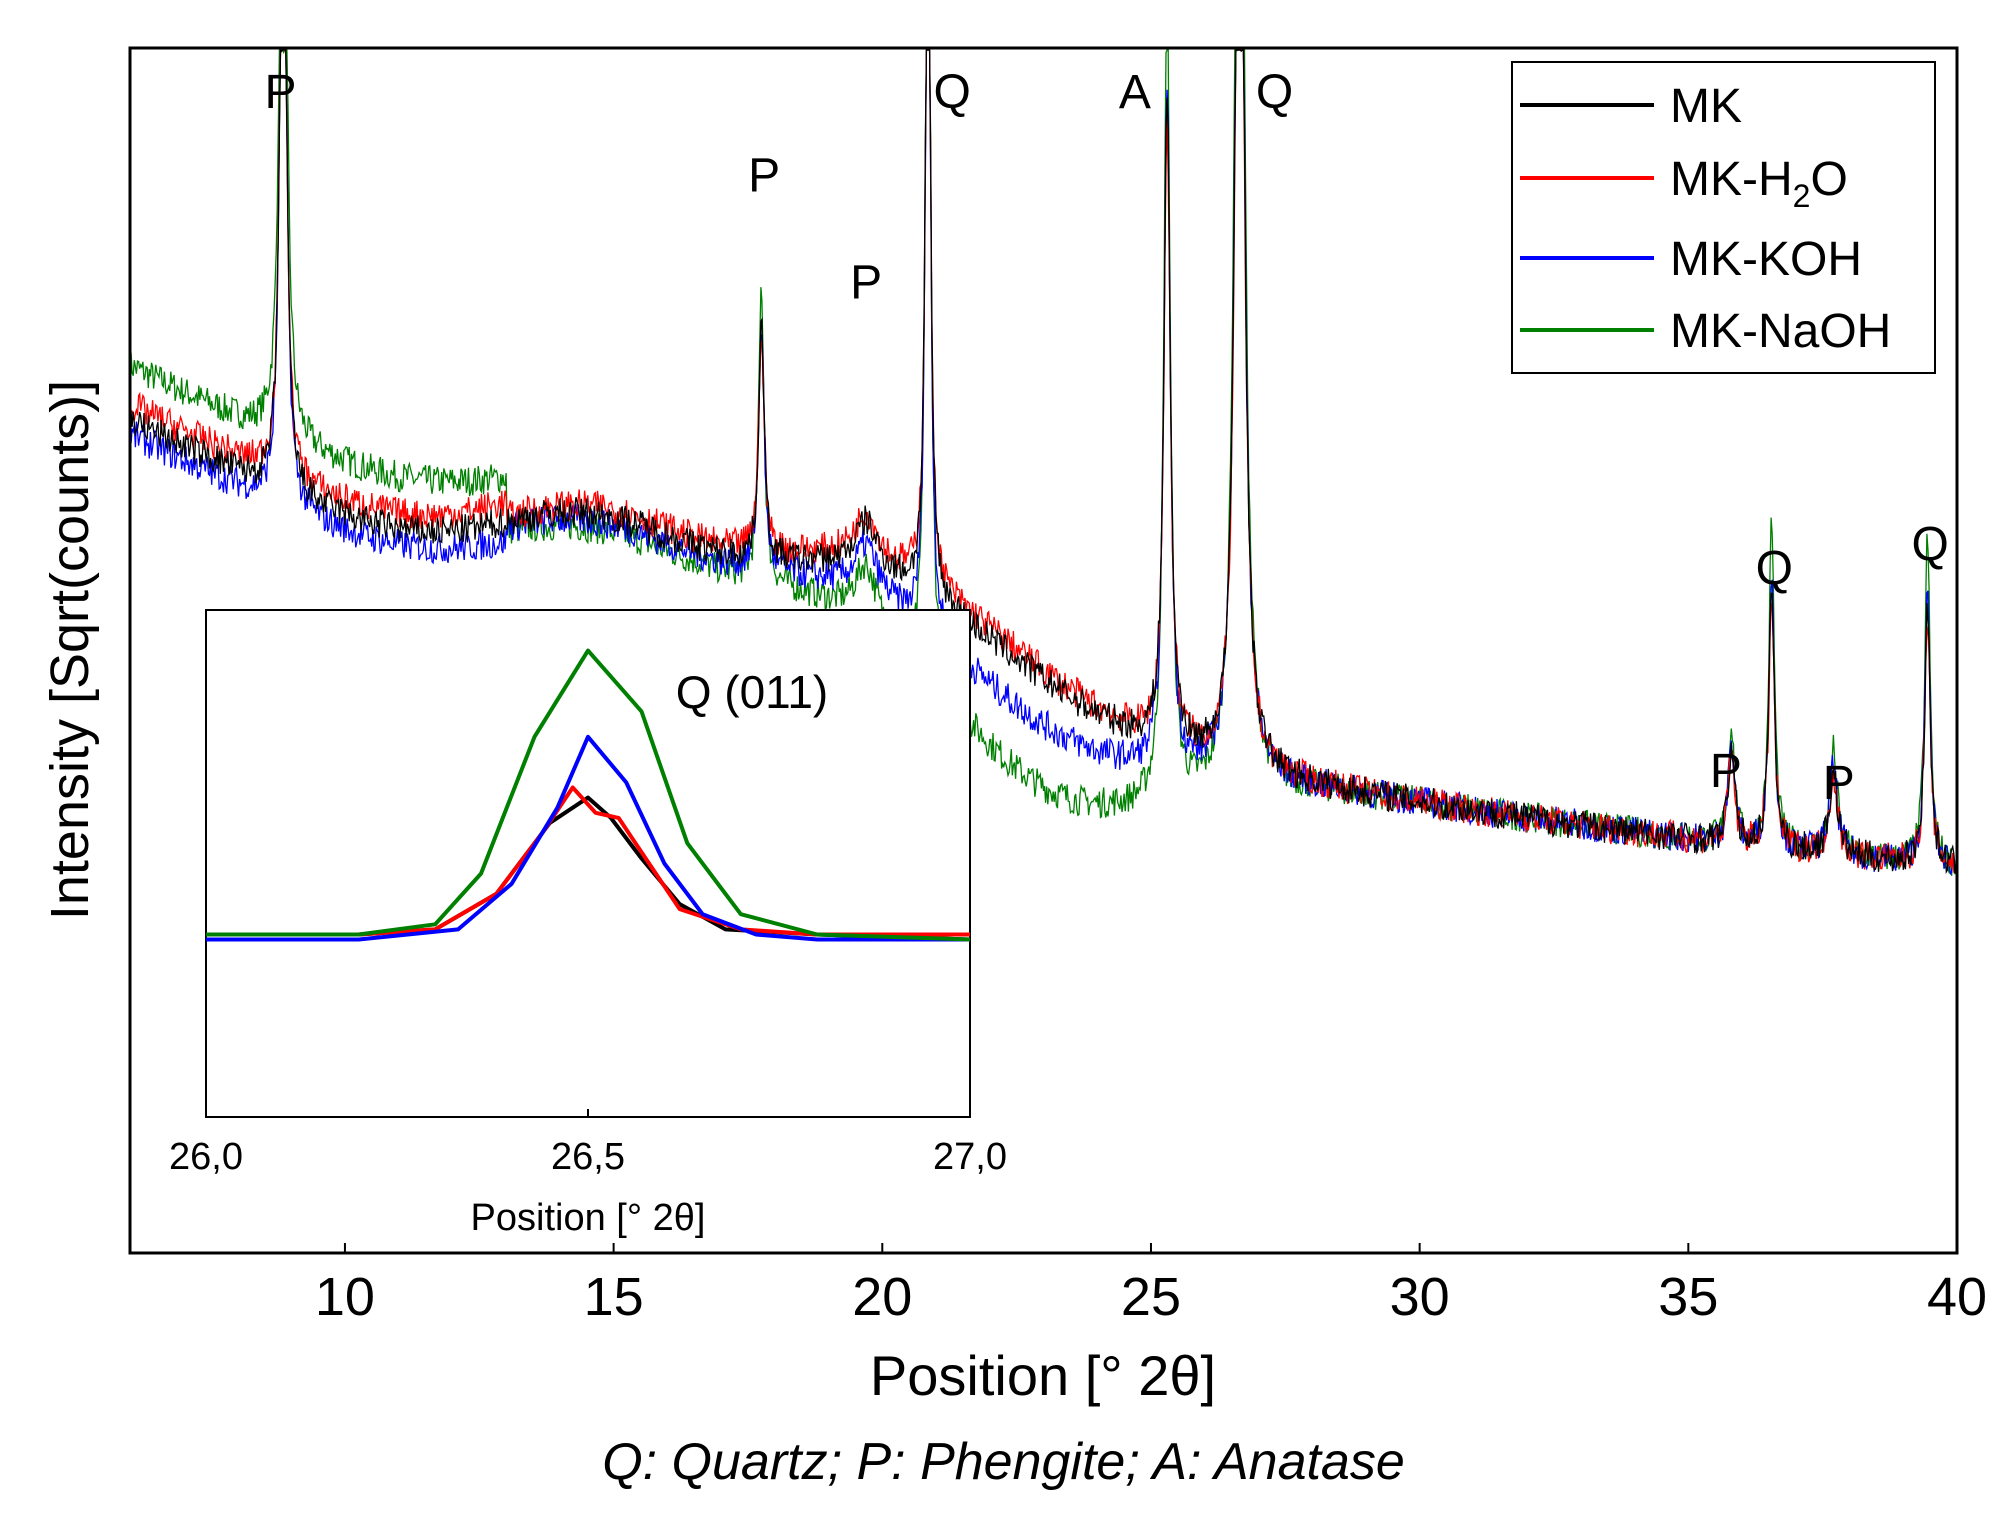  I want to click on inset-x-tick-label: 26,0, so click(206, 1157).